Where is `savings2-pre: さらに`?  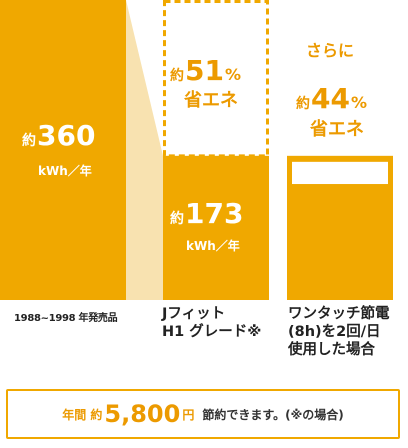 savings2-pre: さらに is located at coordinates (330, 50).